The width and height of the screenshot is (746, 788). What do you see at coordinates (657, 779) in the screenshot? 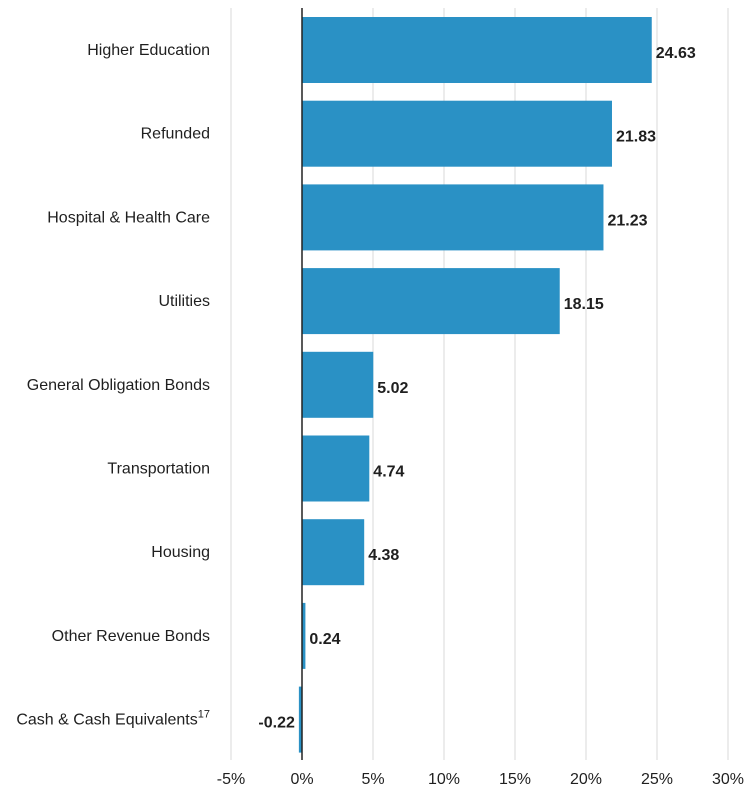
I see `x-tick-label: 25%` at bounding box center [657, 779].